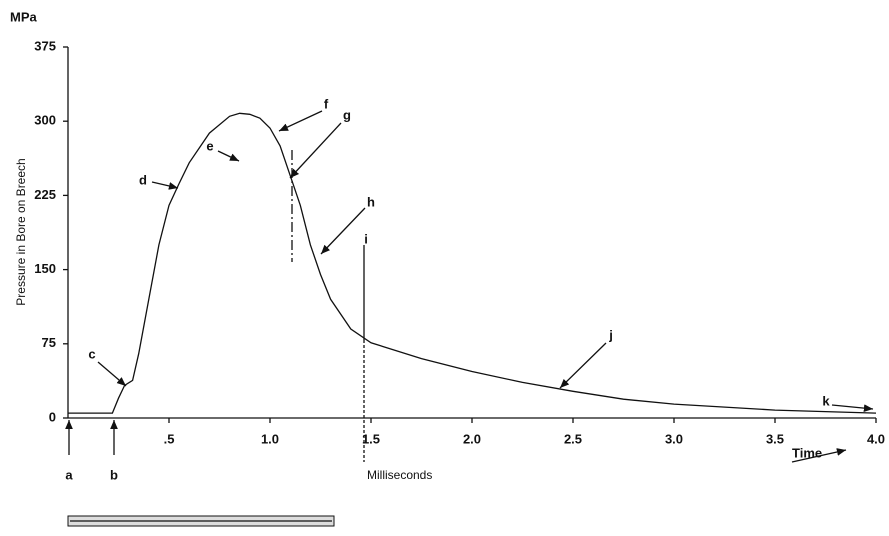 The width and height of the screenshot is (889, 536). I want to click on annotation-label: a, so click(69, 474).